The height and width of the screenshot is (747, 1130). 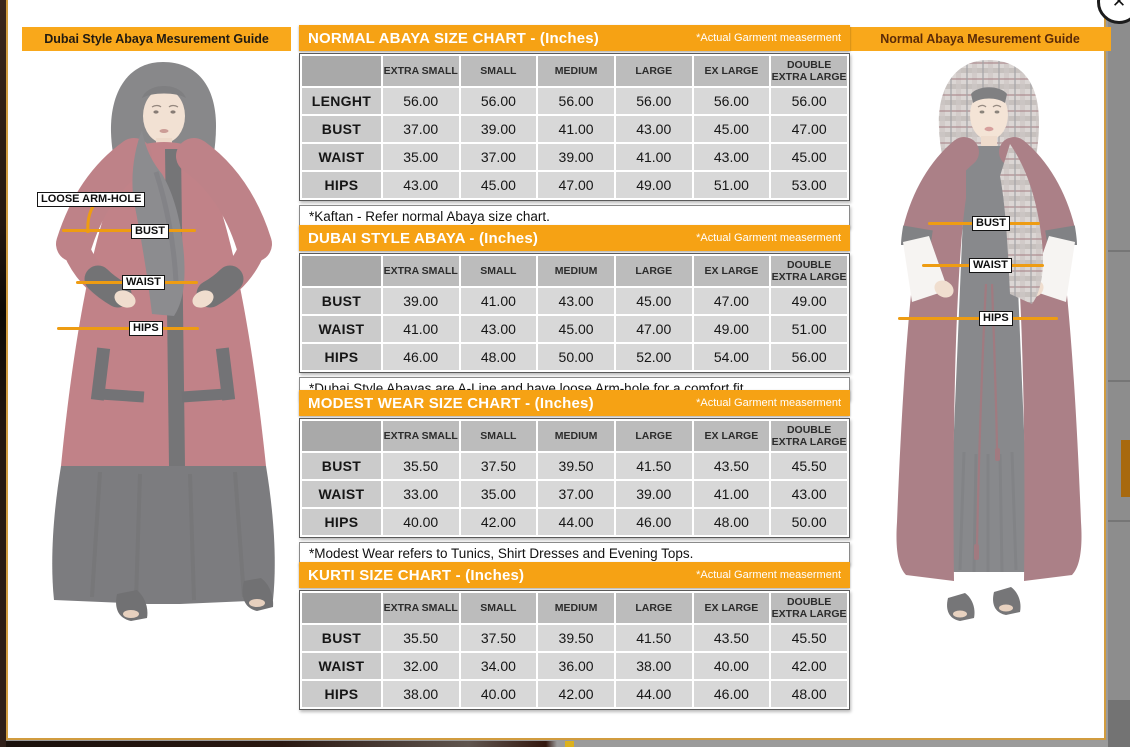 What do you see at coordinates (574, 522) in the screenshot?
I see `table-row: HIPS 40.00 42.00 44.00 46.00 48.00 50.00` at bounding box center [574, 522].